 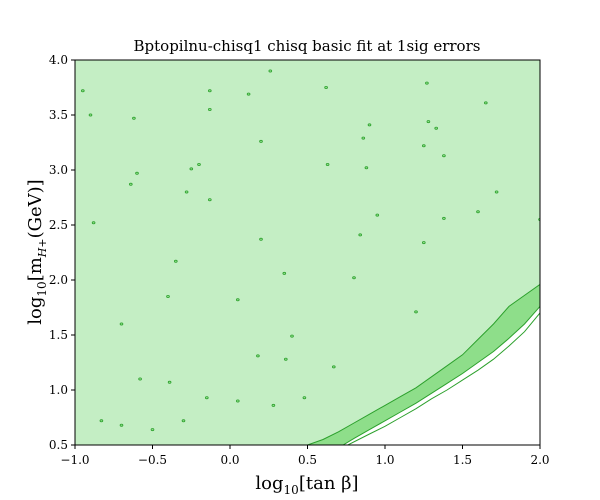 What do you see at coordinates (269, 483) in the screenshot?
I see `x-label-main: log` at bounding box center [269, 483].